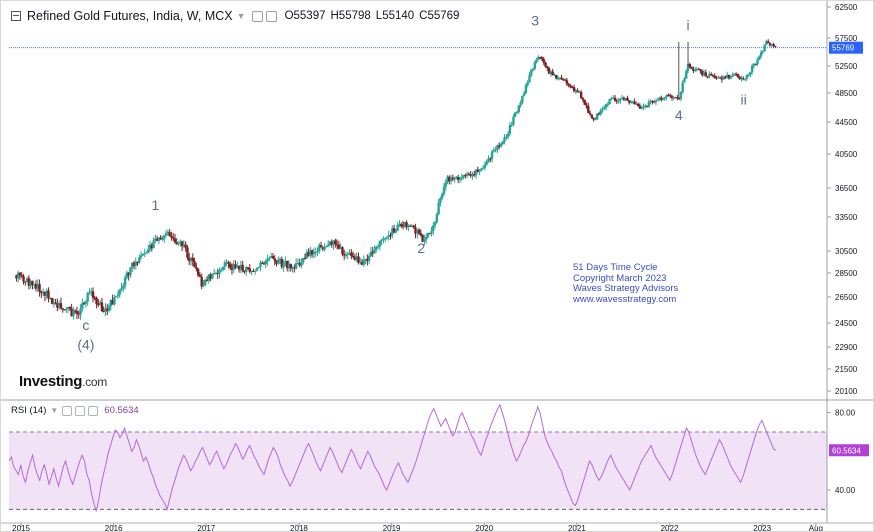 The image size is (874, 532). I want to click on close-icon, so click(93, 410).